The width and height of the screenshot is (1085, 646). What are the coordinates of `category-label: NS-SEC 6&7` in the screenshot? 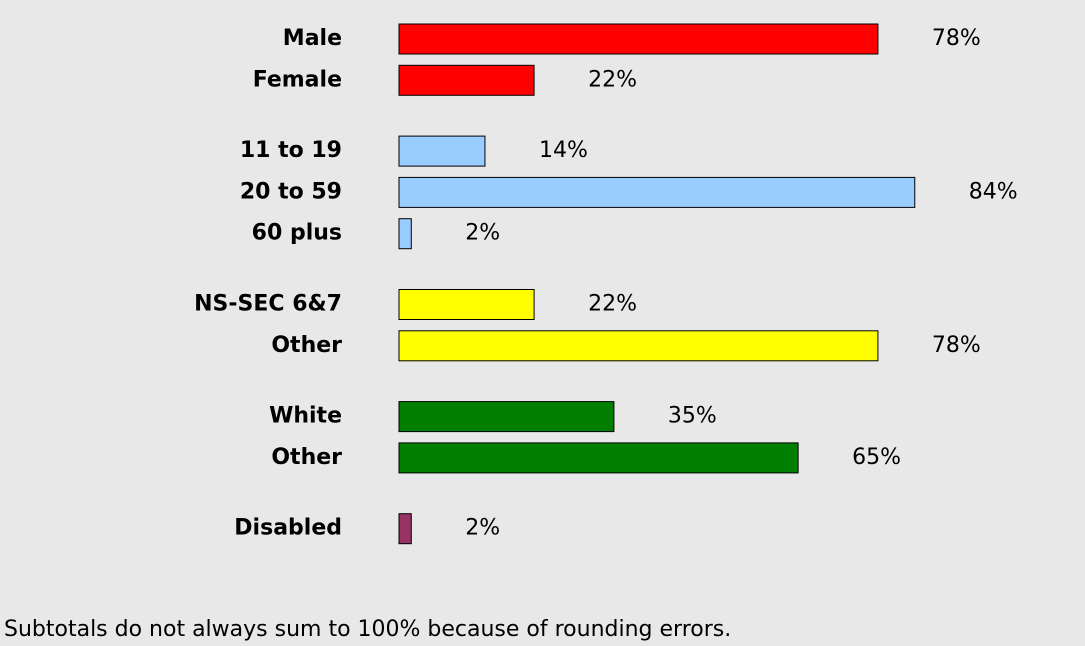 It's located at (268, 304).